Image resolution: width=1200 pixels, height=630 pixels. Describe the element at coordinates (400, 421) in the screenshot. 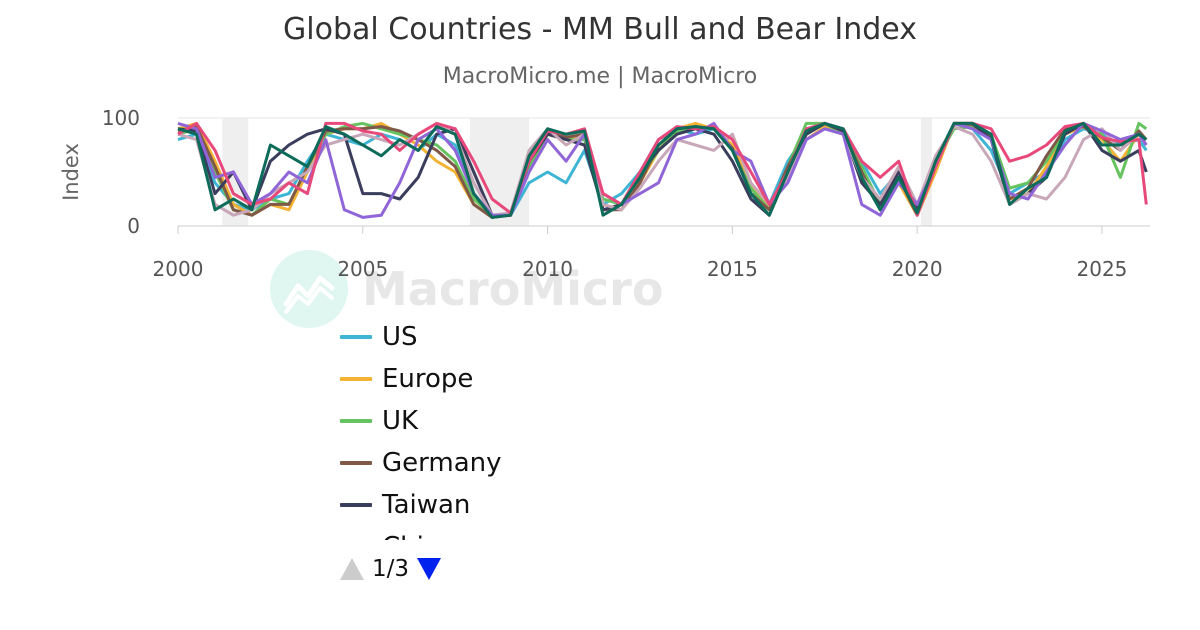

I see `legend-label: UK` at that location.